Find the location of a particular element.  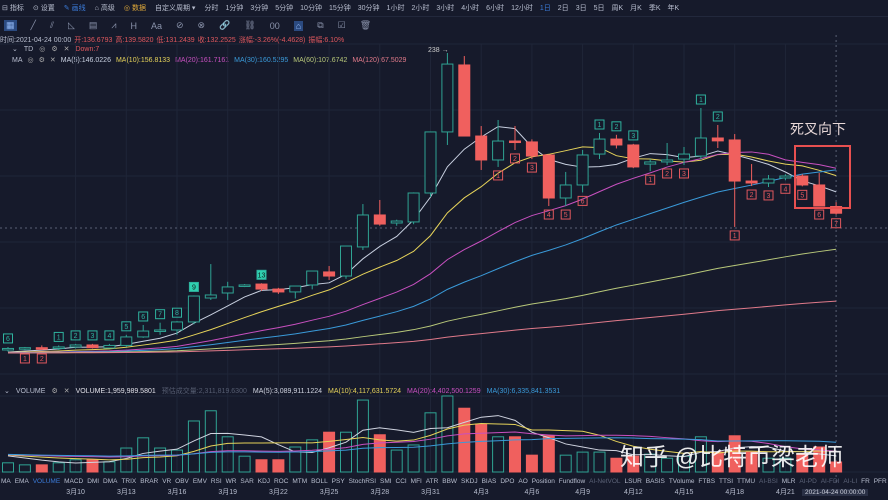

draw-tool-icon-10: 🔗 is located at coordinates (225, 25).